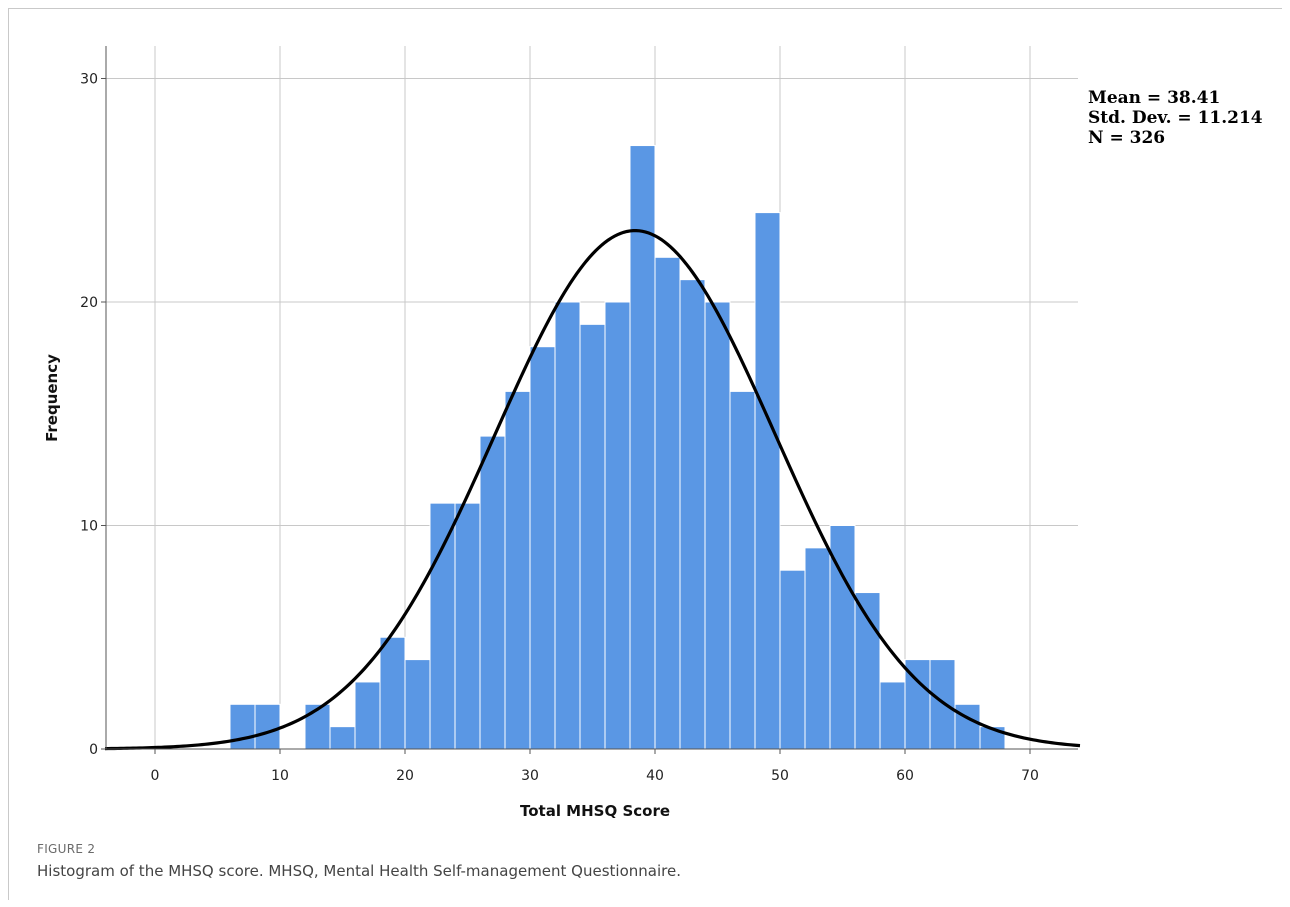  I want to click on y-tick-label: 10, so click(89, 527).